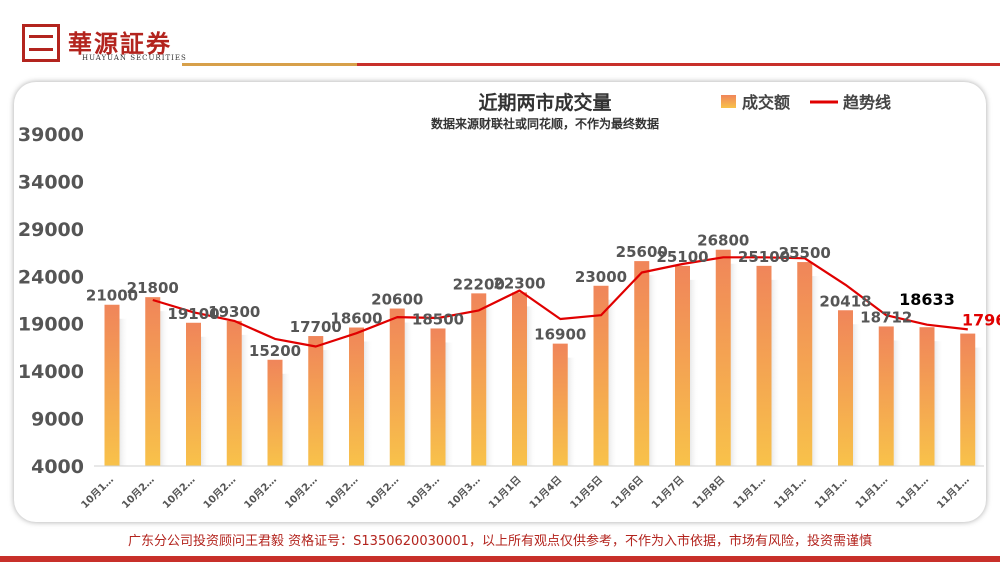  I want to click on value-label: 22200, so click(479, 284).